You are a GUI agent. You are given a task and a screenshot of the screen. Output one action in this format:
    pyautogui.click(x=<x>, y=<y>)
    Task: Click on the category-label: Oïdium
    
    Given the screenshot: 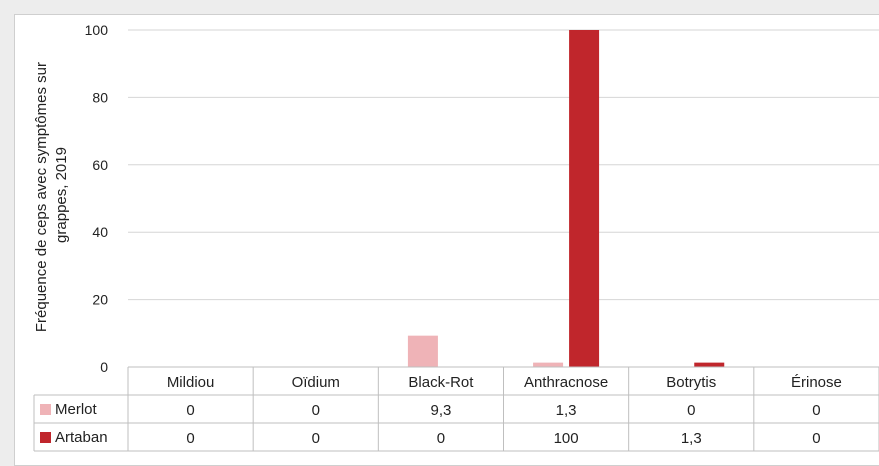 What is the action you would take?
    pyautogui.click(x=316, y=382)
    